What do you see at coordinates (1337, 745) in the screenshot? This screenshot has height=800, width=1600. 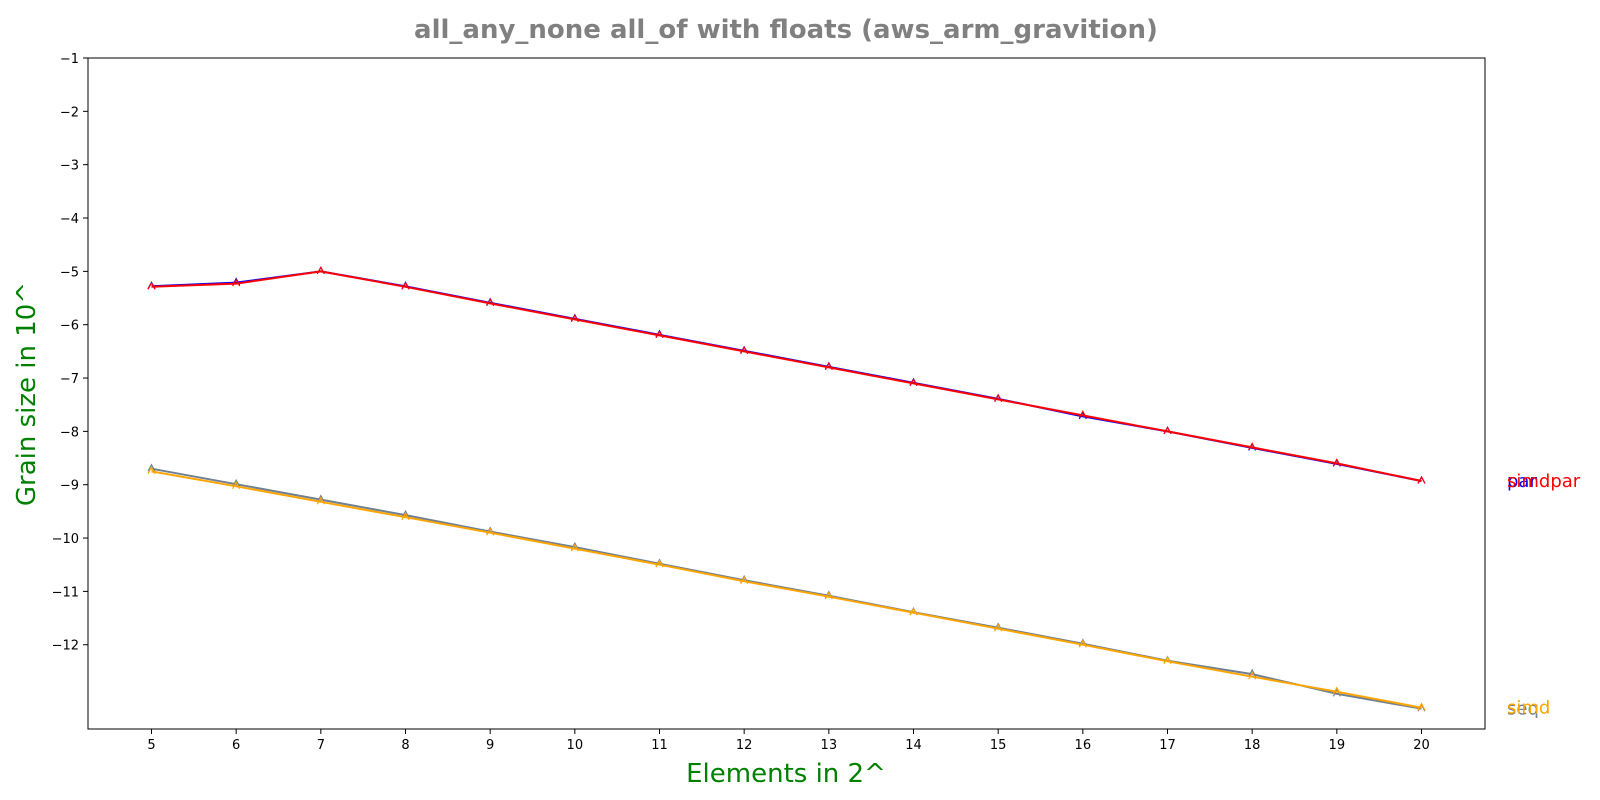 I see `x-tick-label: 19` at bounding box center [1337, 745].